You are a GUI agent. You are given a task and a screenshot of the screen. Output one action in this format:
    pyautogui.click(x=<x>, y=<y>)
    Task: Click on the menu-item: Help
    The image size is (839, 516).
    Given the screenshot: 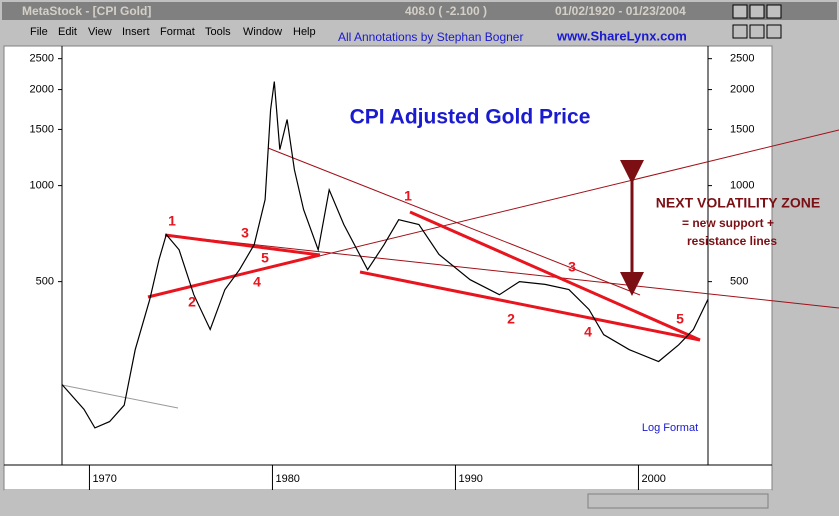 What is the action you would take?
    pyautogui.click(x=304, y=32)
    